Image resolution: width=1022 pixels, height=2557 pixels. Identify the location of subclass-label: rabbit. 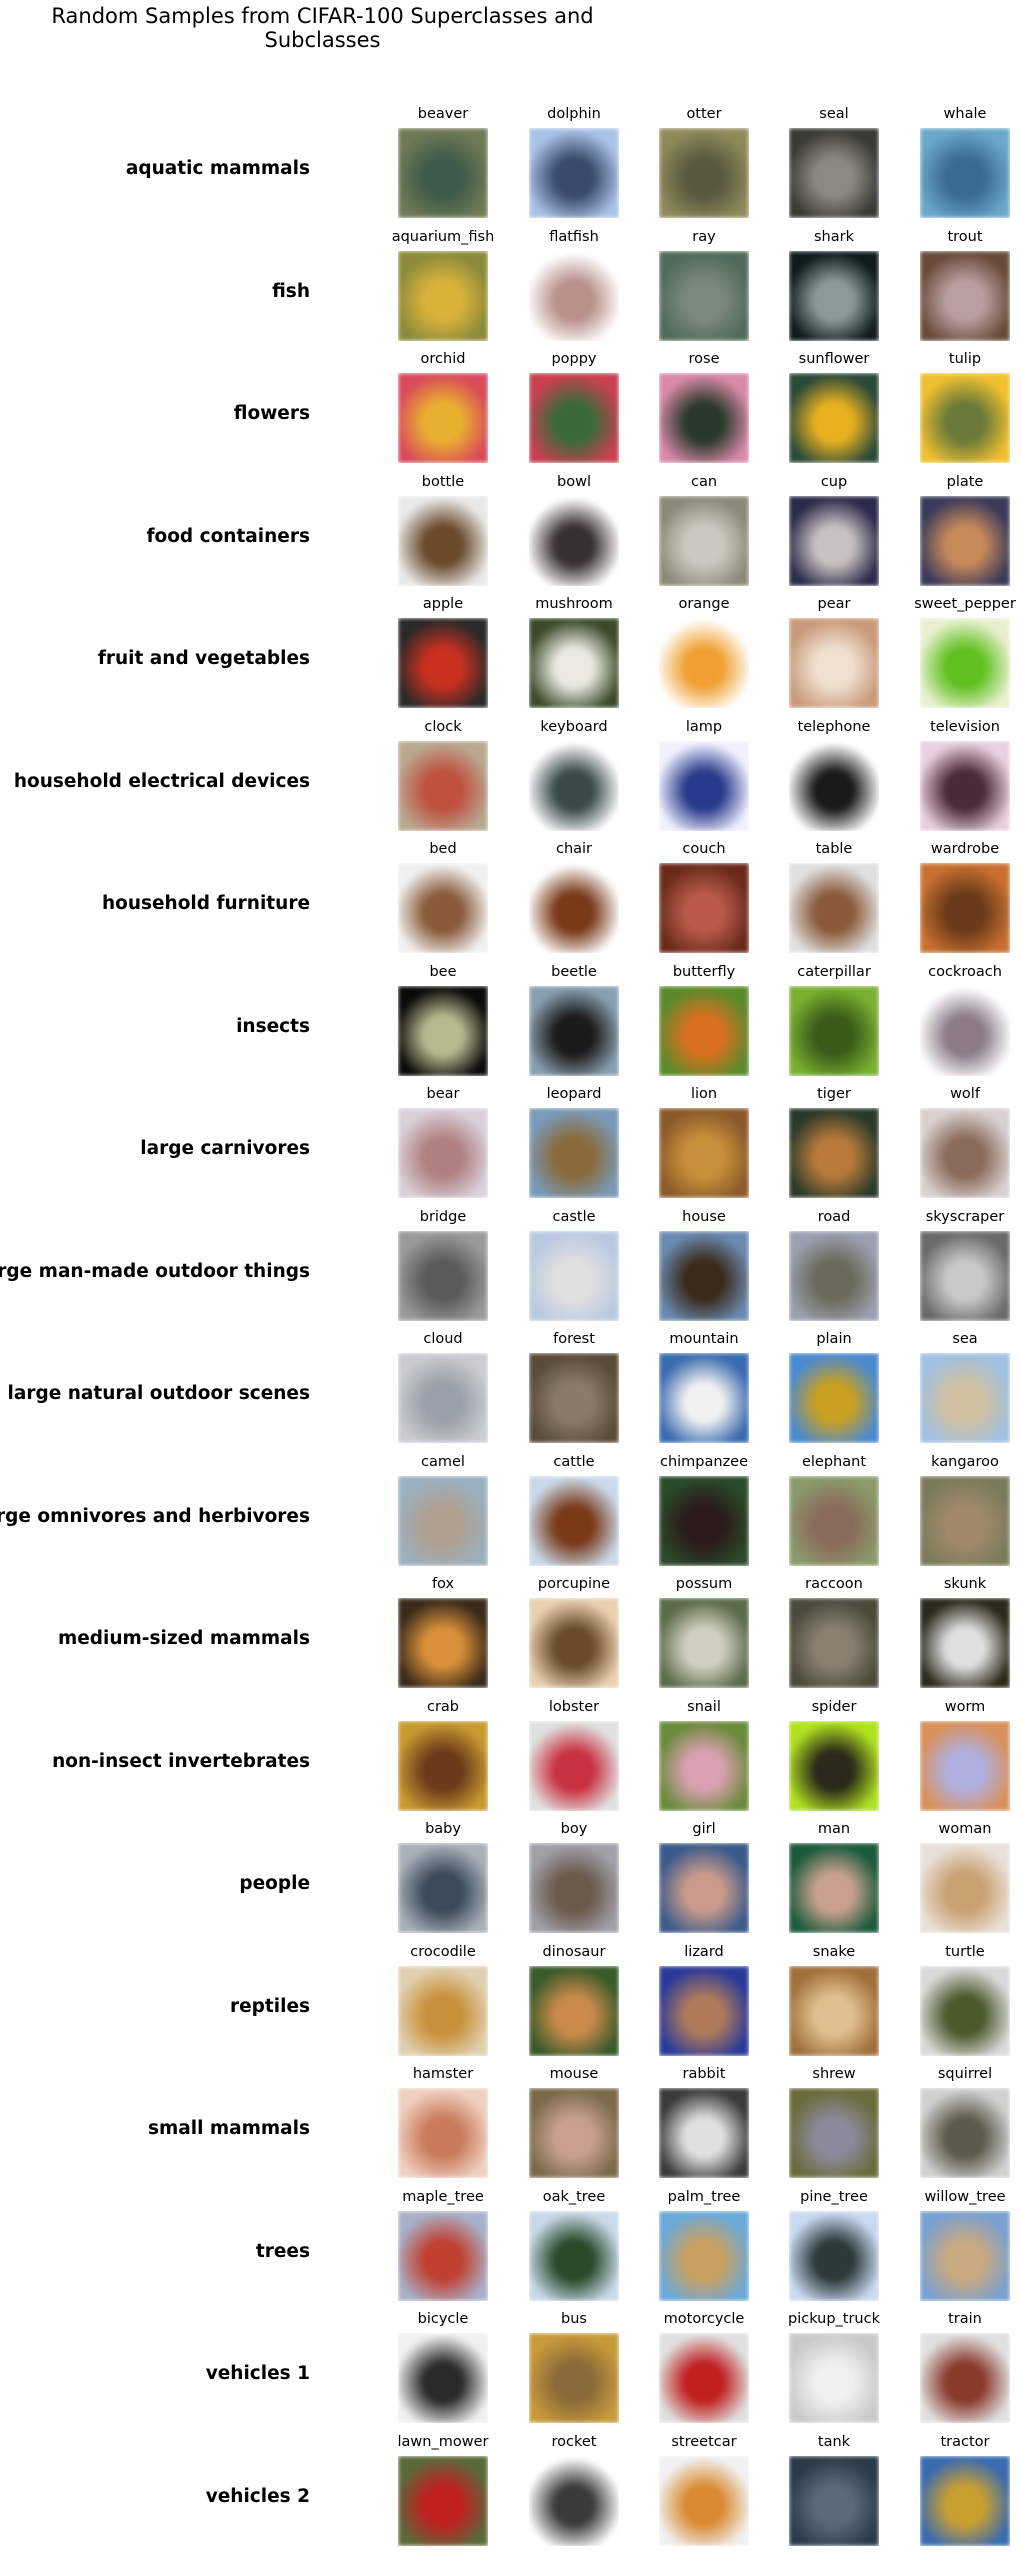
(704, 2074).